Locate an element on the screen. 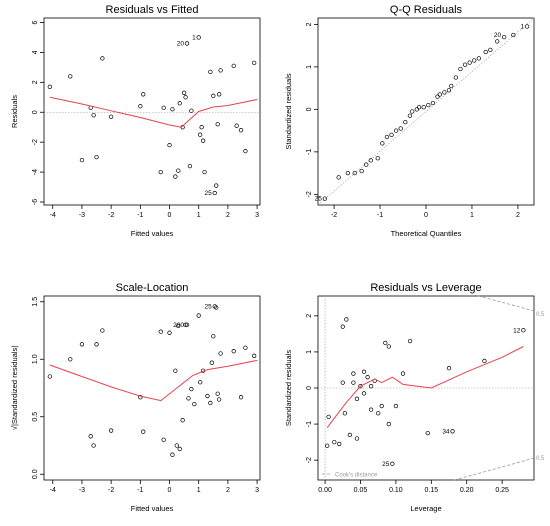 The height and width of the screenshot is (526, 550). y-tick-label: -1 is located at coordinates (309, 424).